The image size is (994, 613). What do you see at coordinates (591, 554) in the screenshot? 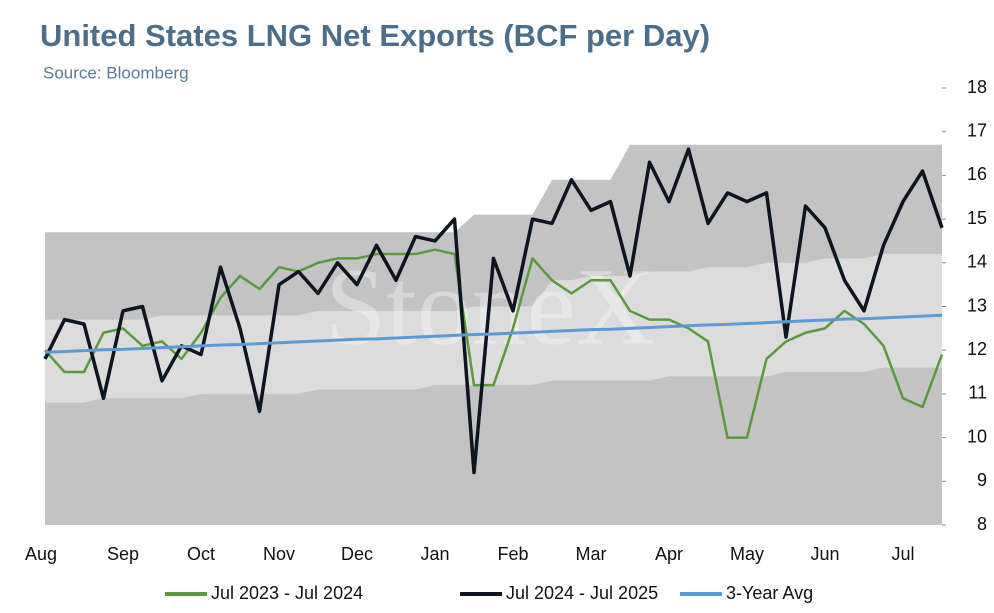
I see `x-tick-label: Mar` at bounding box center [591, 554].